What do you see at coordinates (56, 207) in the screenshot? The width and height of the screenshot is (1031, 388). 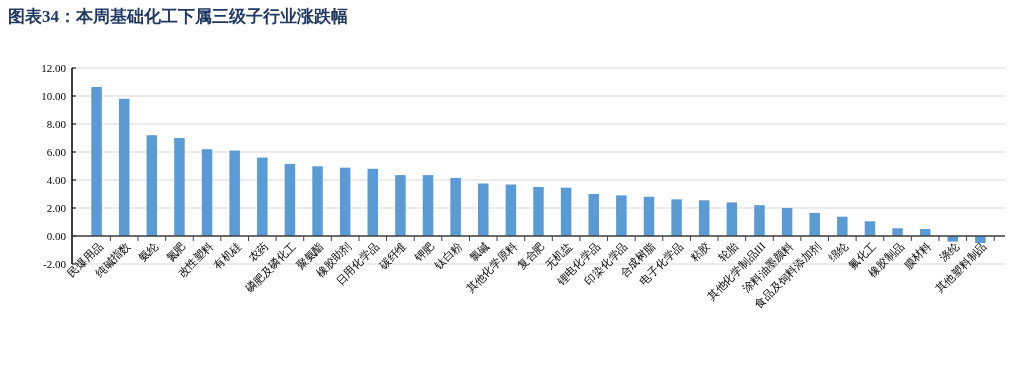 I see `y-tick-label: 2.00` at bounding box center [56, 207].